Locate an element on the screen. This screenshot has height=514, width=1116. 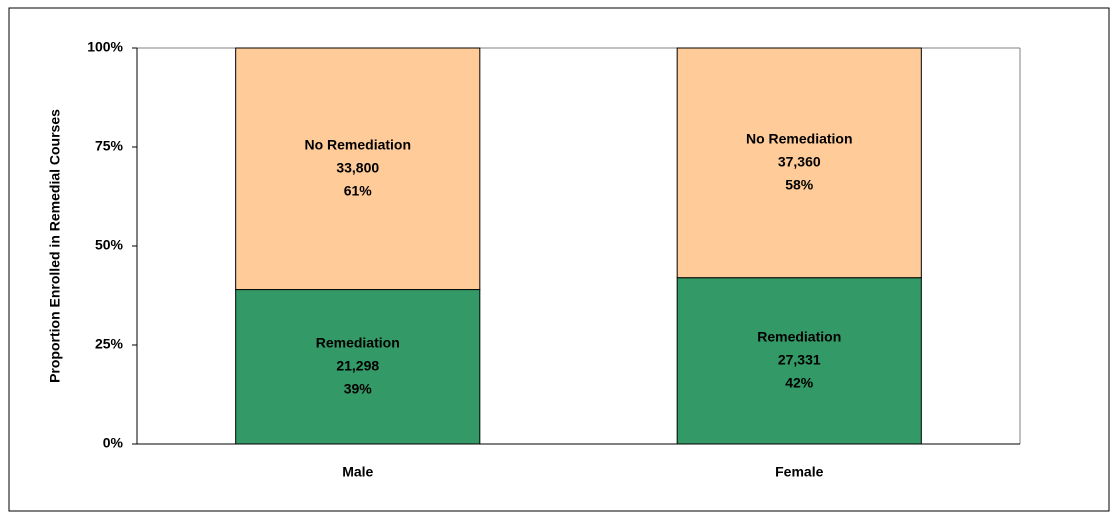
segment-count: 27,331 is located at coordinates (799, 360).